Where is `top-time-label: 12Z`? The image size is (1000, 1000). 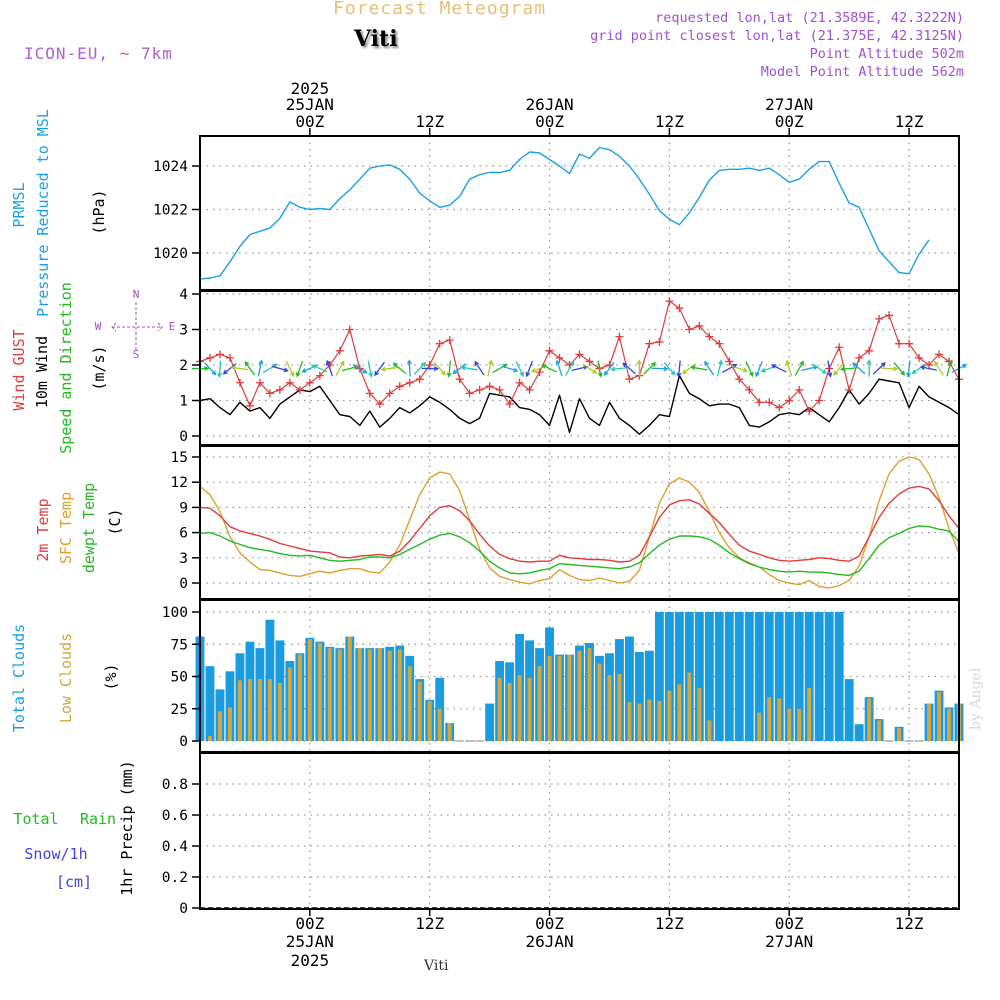
top-time-label: 12Z is located at coordinates (429, 121).